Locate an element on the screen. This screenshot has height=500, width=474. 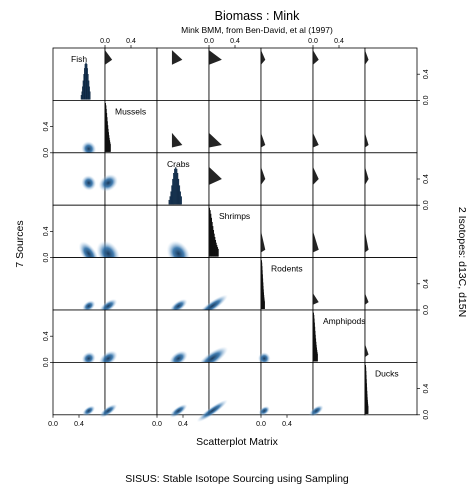
source-label: Crabs is located at coordinates (178, 164).